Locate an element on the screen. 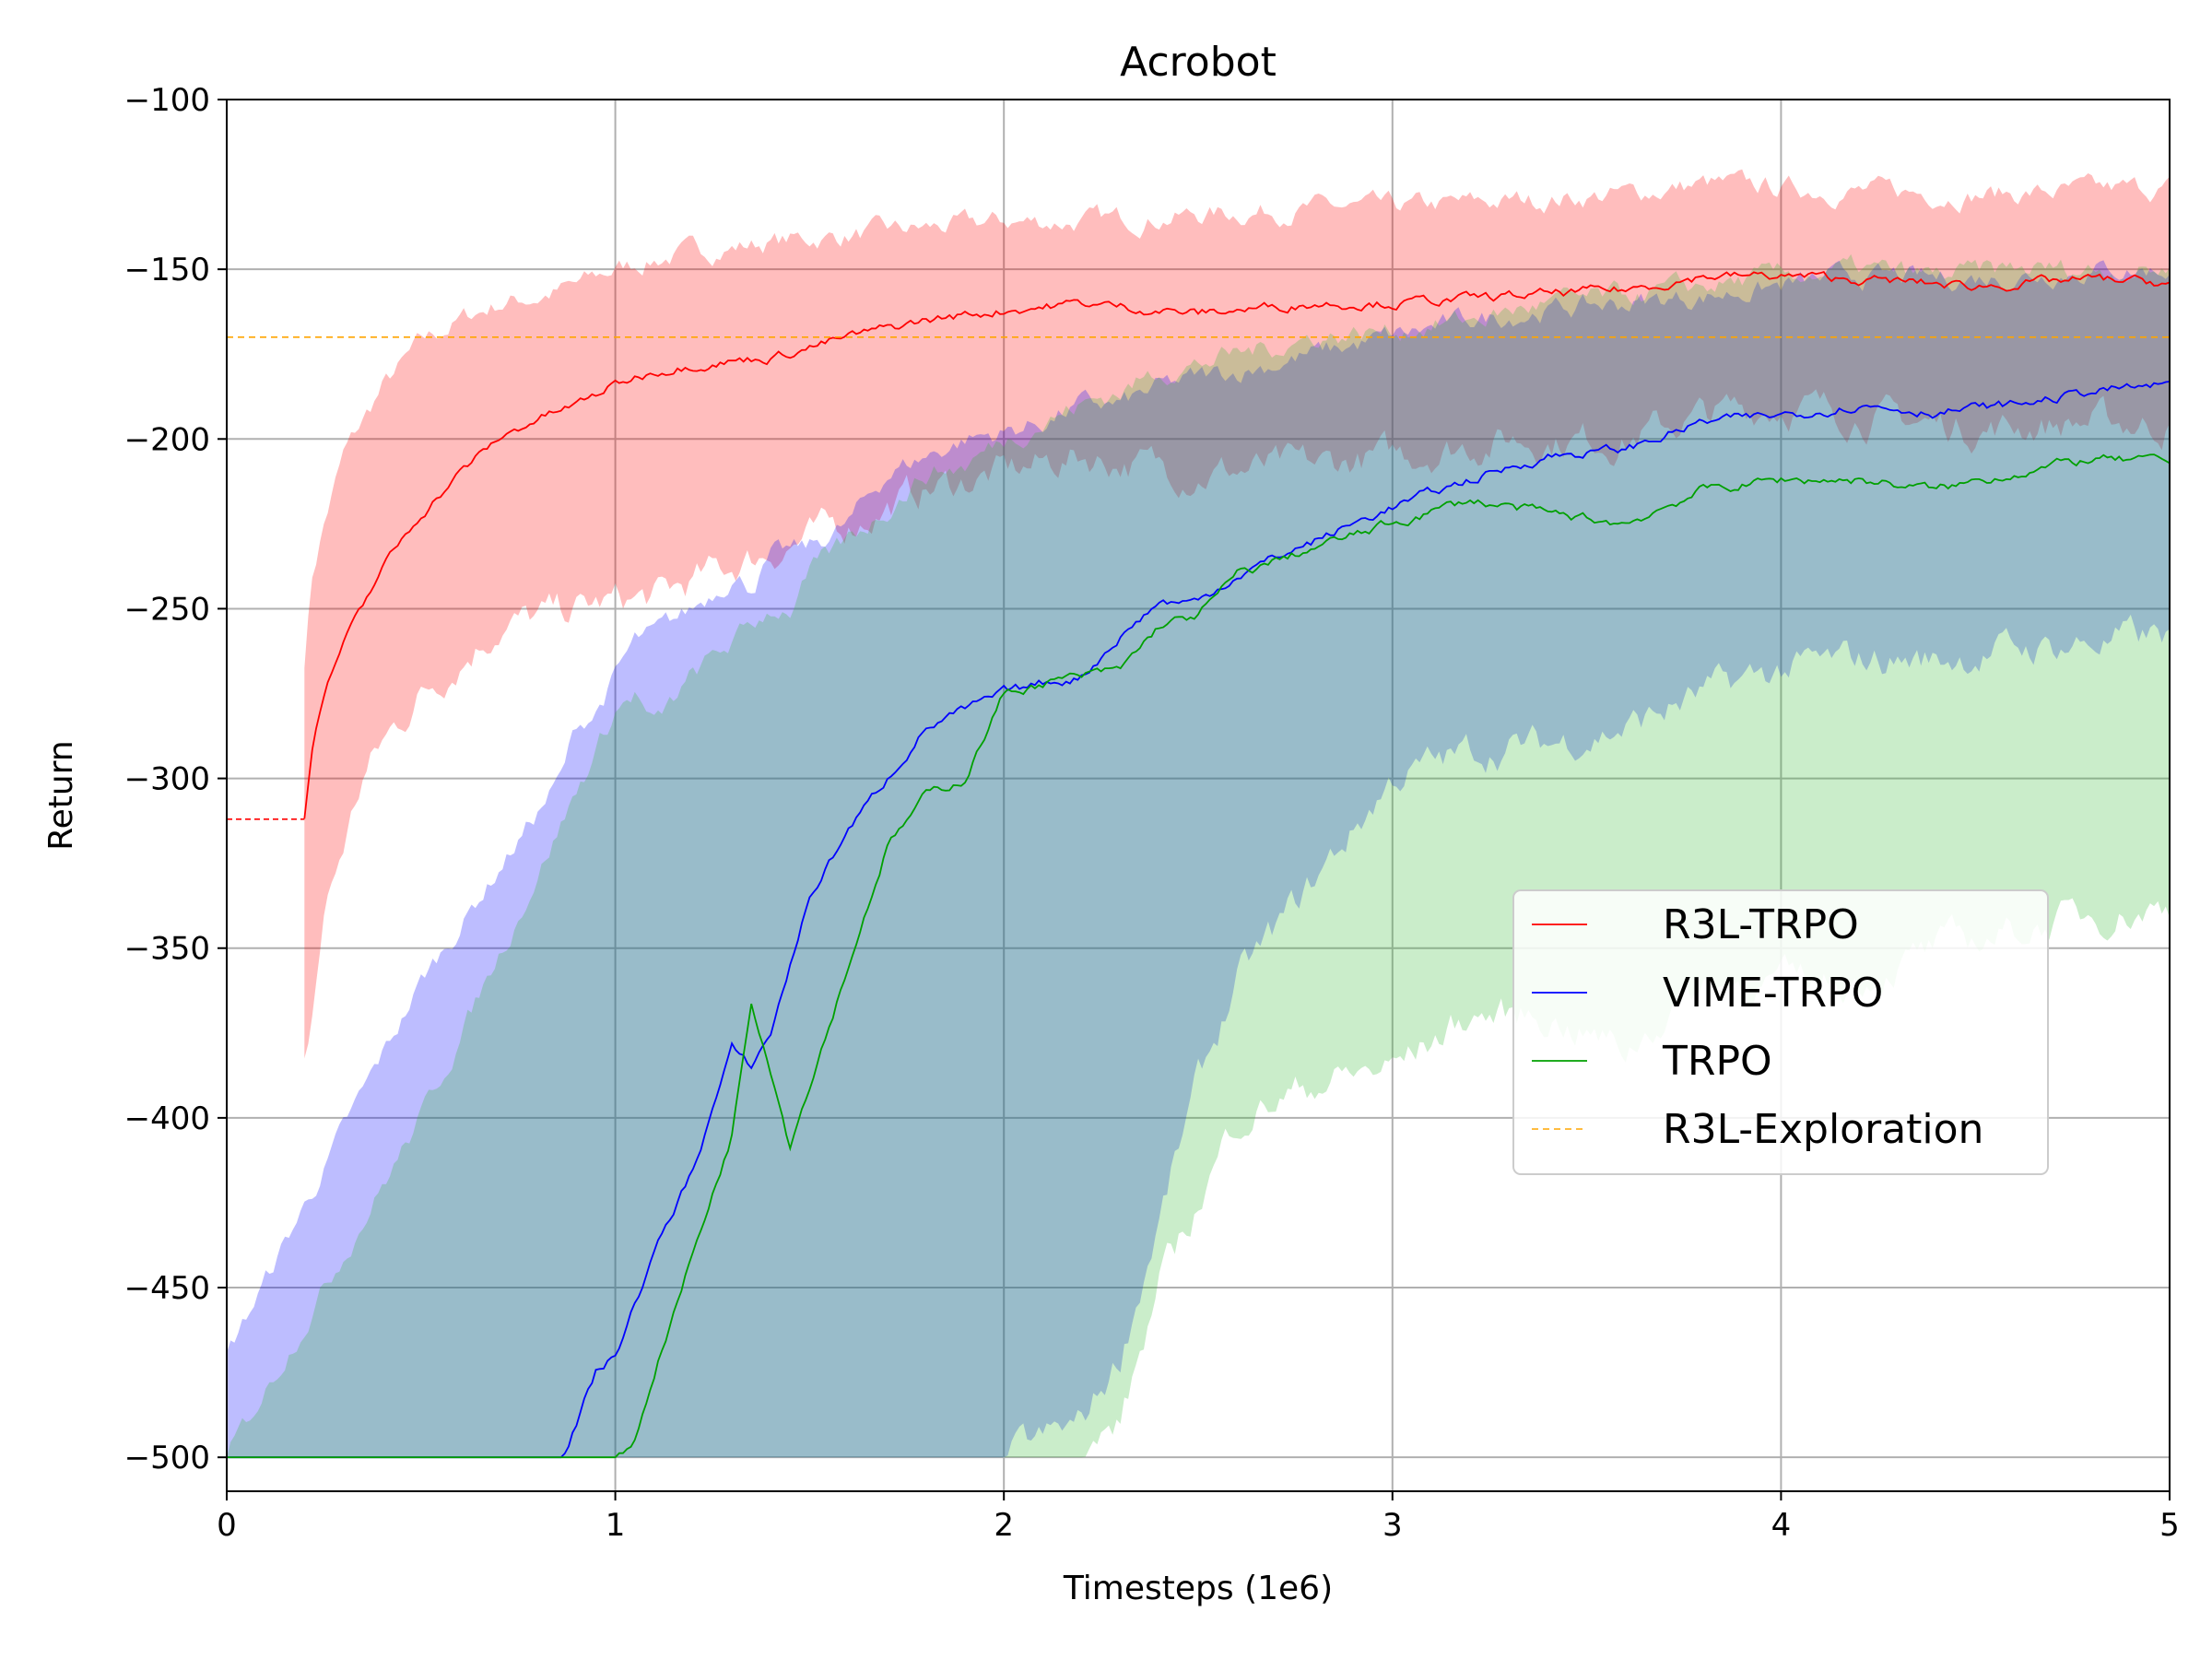  chart-title: Acrobot is located at coordinates (1198, 62).